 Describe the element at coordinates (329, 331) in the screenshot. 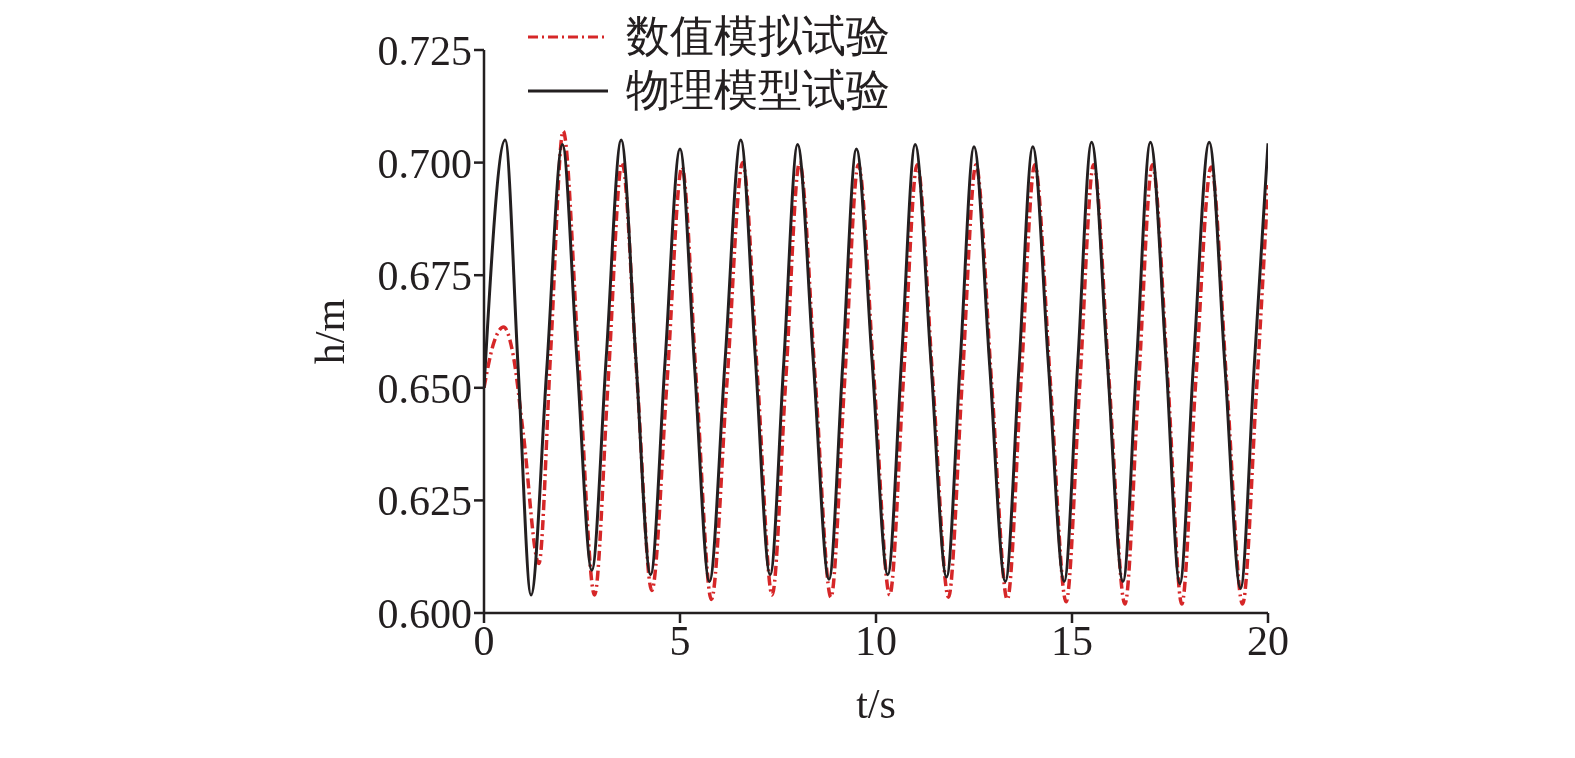

I see `y-axis-title: h/m` at that location.